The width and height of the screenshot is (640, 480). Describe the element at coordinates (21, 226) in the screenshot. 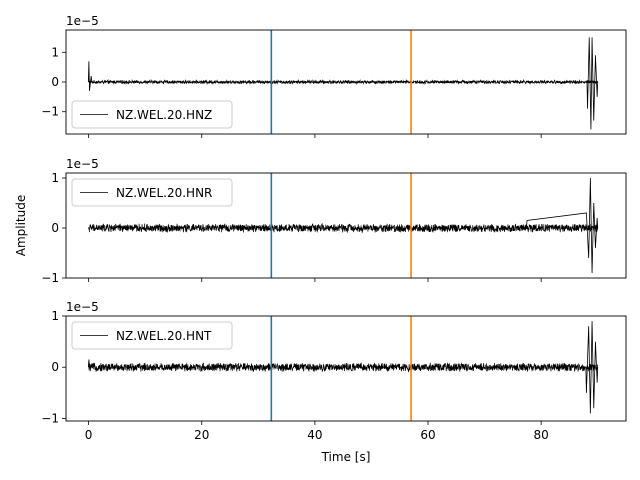

I see `y-axis-label: Amplitude` at that location.